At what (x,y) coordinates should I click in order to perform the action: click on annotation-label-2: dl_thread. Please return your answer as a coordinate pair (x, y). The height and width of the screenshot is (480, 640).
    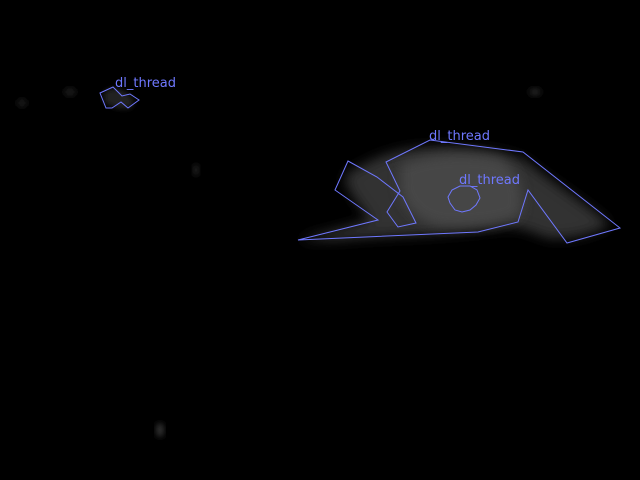
    Looking at the image, I should click on (459, 136).